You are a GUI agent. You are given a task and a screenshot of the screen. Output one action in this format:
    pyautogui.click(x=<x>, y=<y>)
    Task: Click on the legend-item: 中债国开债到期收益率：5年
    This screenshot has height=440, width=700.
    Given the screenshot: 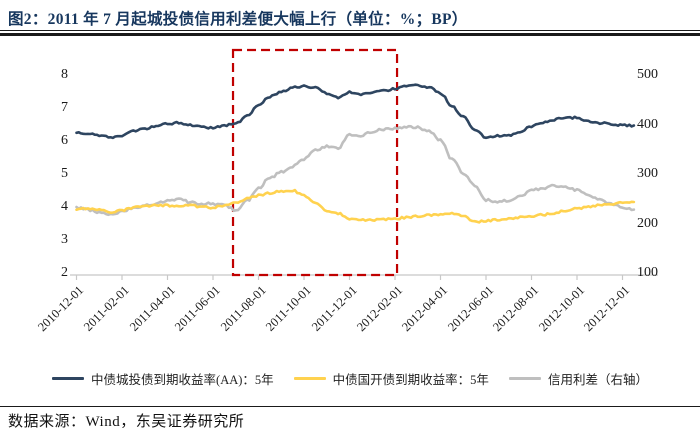 What is the action you would take?
    pyautogui.click(x=391, y=378)
    